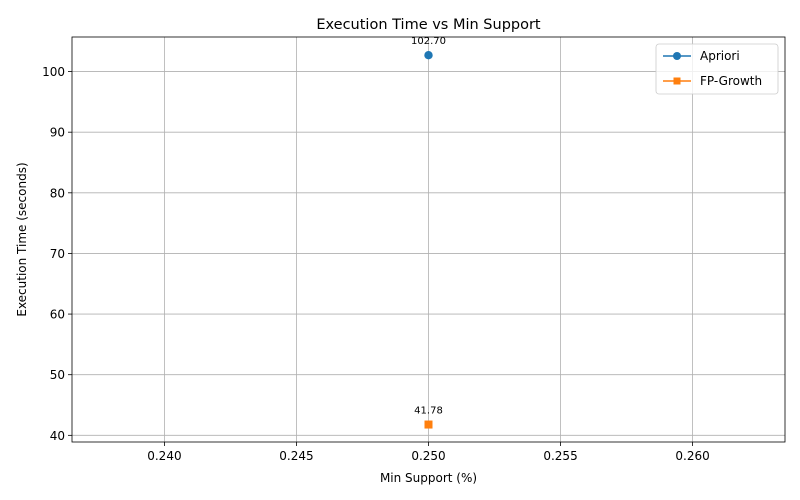  I want to click on legend-label-apriori: Apriori, so click(720, 56).